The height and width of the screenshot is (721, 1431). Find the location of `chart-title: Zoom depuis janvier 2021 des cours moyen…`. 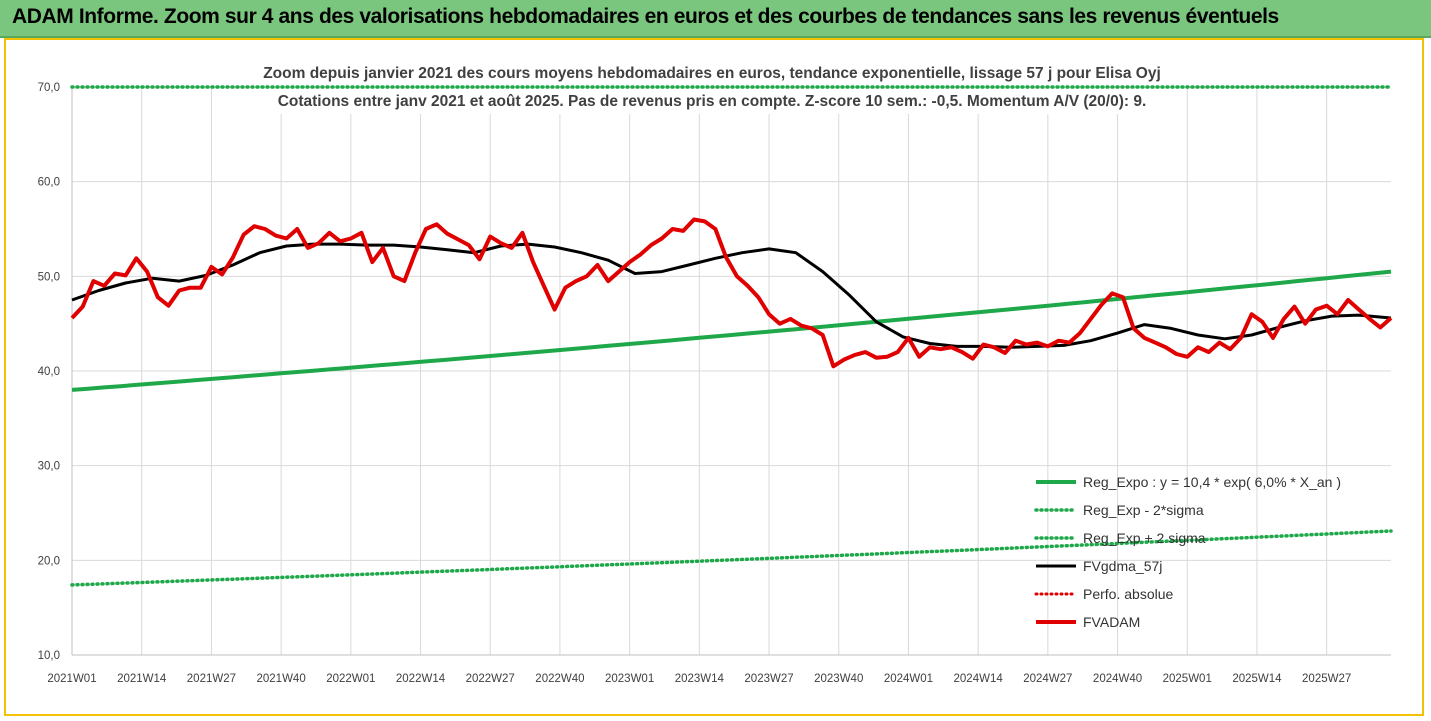

chart-title: Zoom depuis janvier 2021 des cours moyen… is located at coordinates (712, 73).